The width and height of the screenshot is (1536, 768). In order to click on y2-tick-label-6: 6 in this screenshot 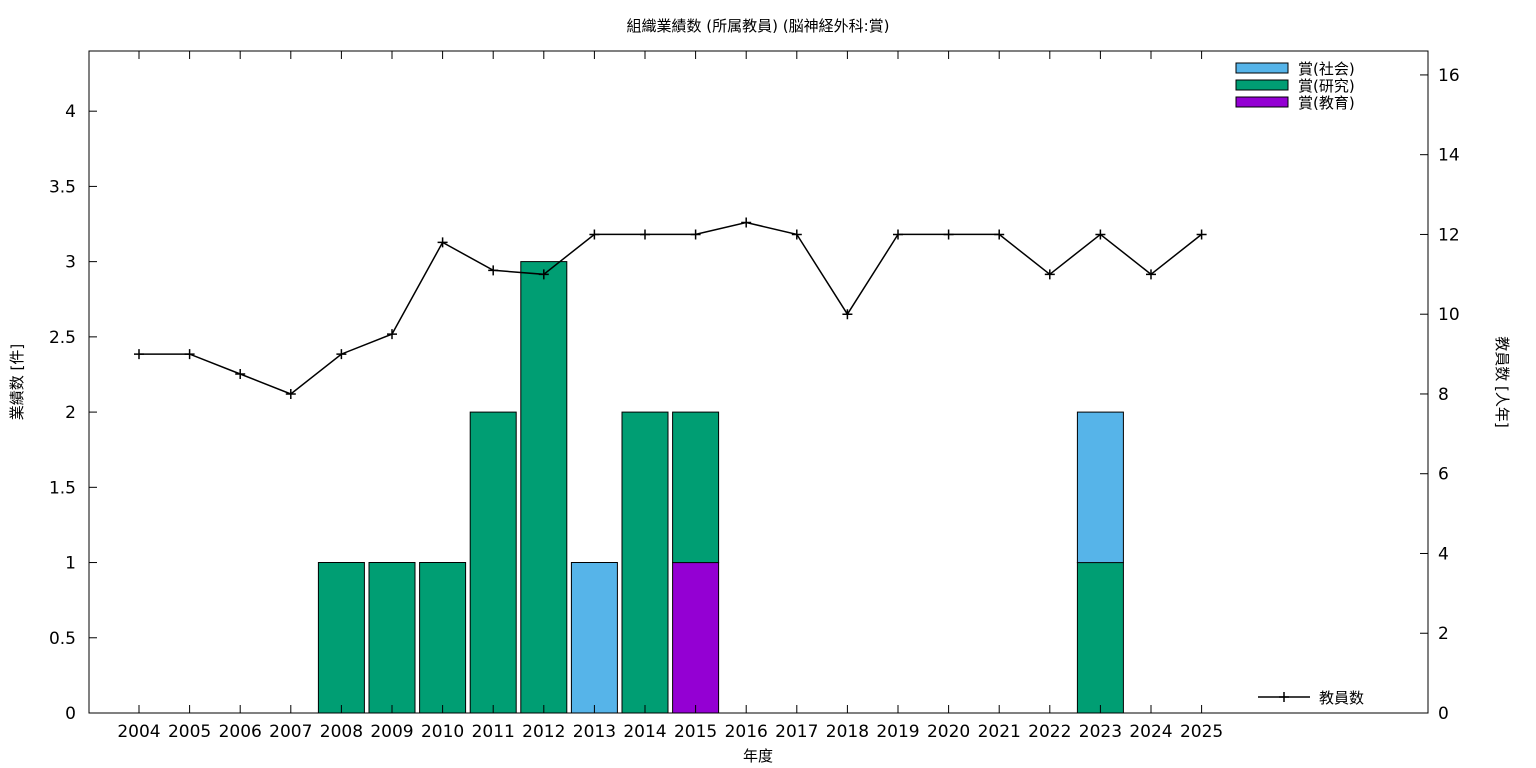, I will do `click(1443, 475)`.